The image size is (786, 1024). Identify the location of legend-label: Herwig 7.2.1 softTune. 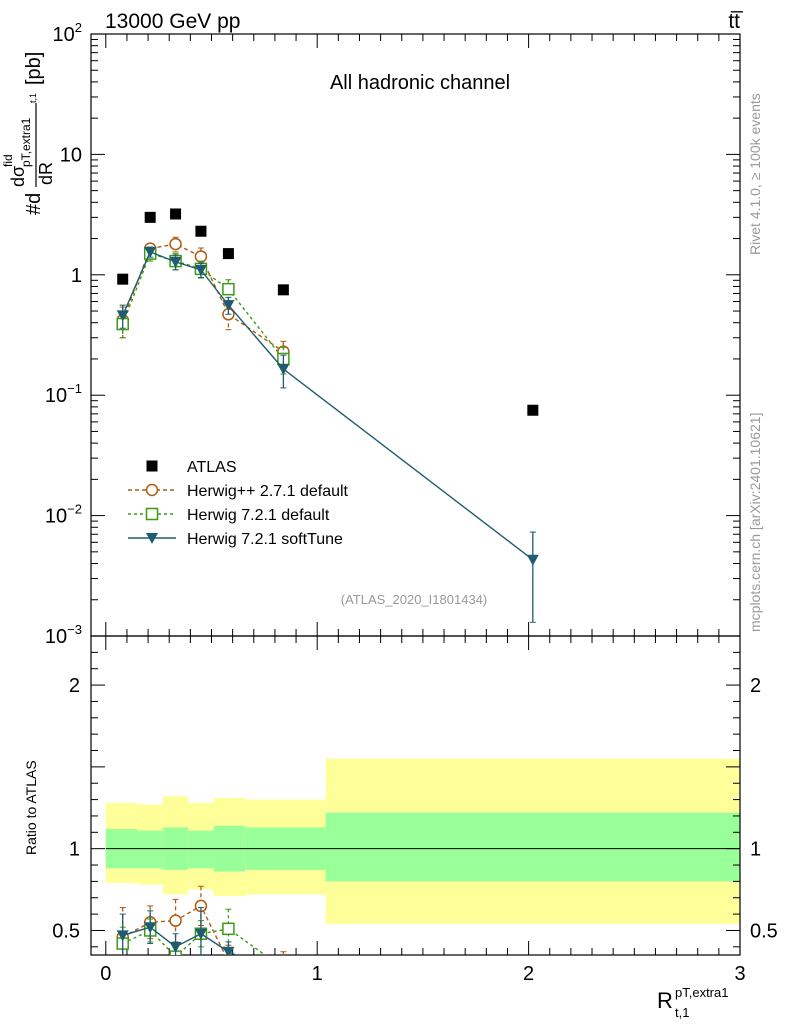
(265, 539).